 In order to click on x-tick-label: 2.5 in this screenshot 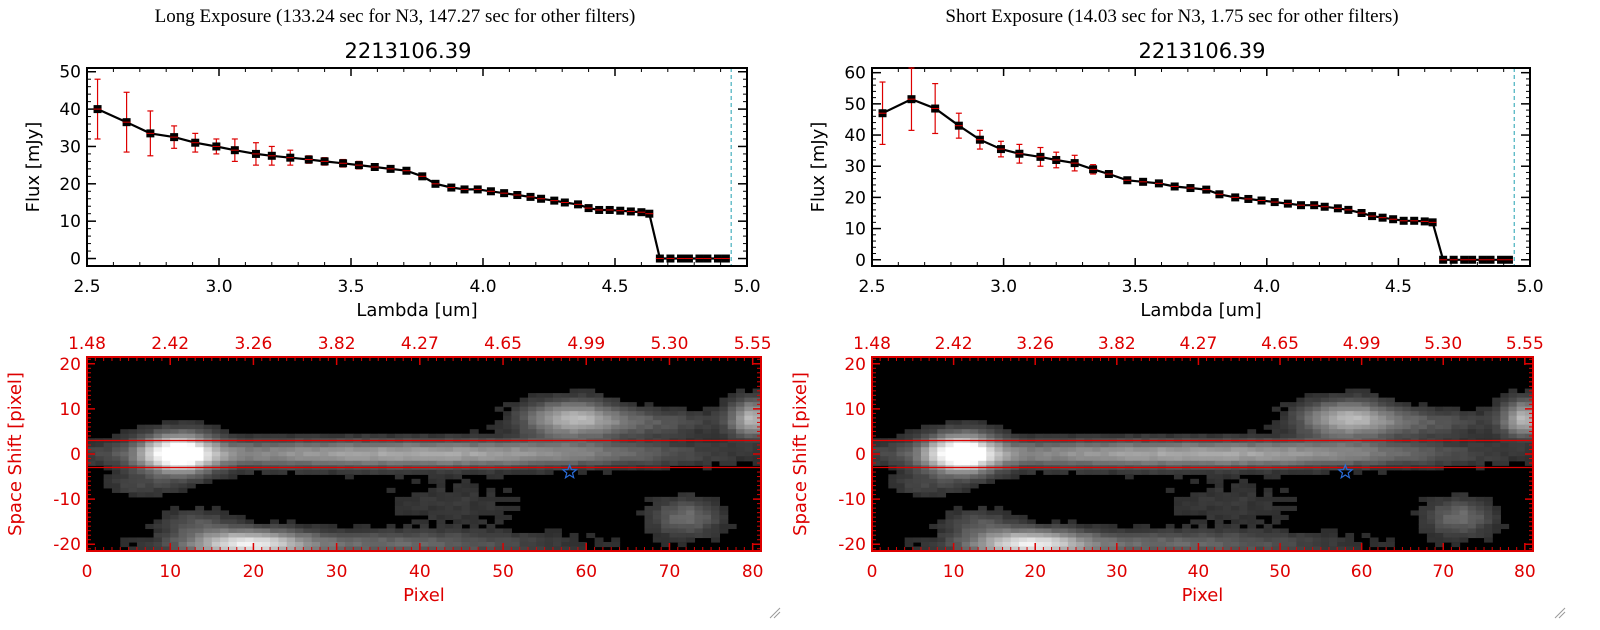, I will do `click(871, 287)`.